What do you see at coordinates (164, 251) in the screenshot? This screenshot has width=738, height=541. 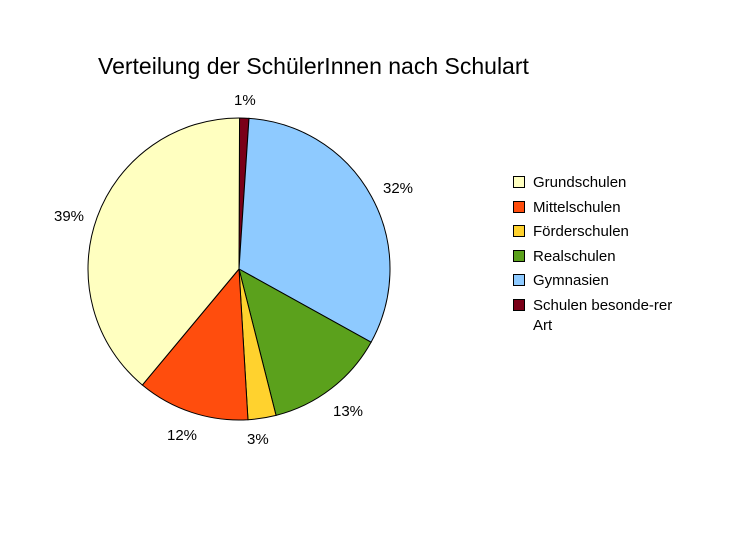 I see `pie-slice-grundschulen` at bounding box center [164, 251].